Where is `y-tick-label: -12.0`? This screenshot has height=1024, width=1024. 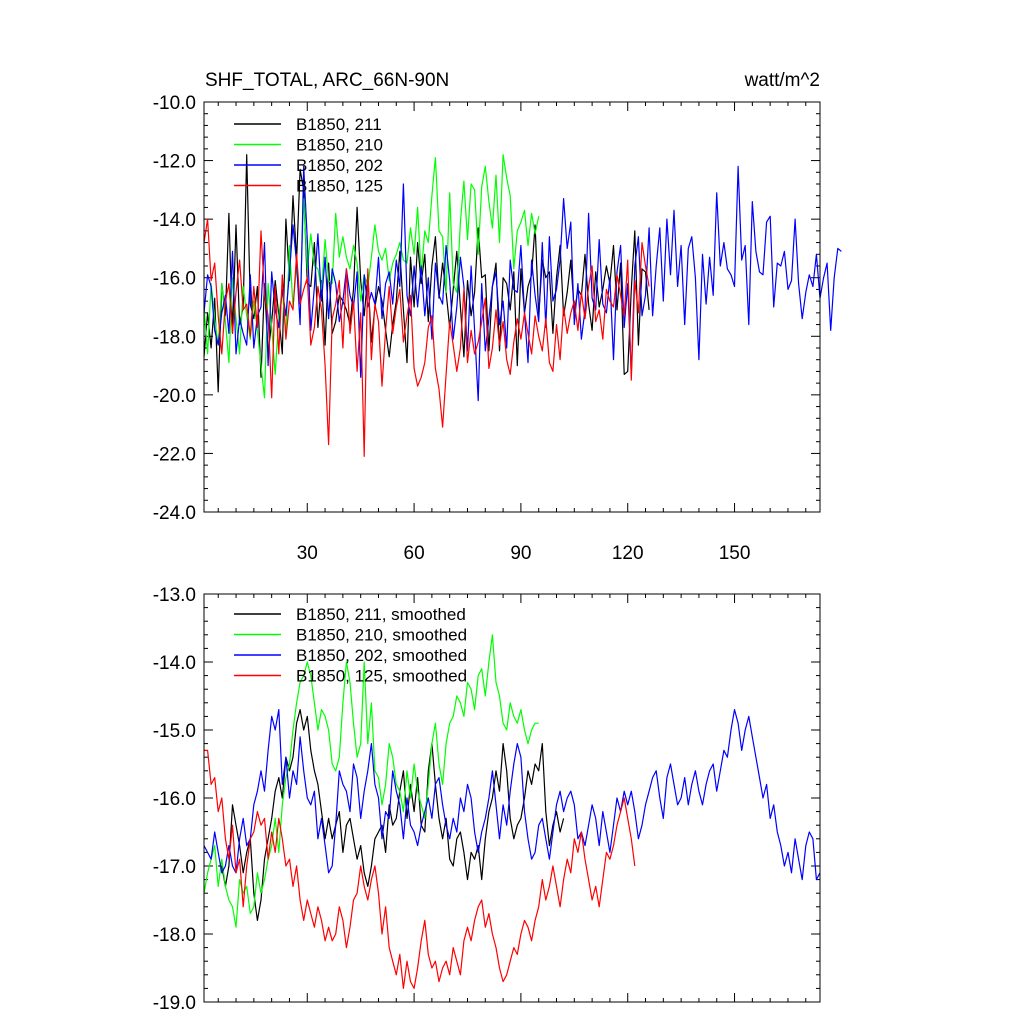
y-tick-label: -12.0 is located at coordinates (174, 162).